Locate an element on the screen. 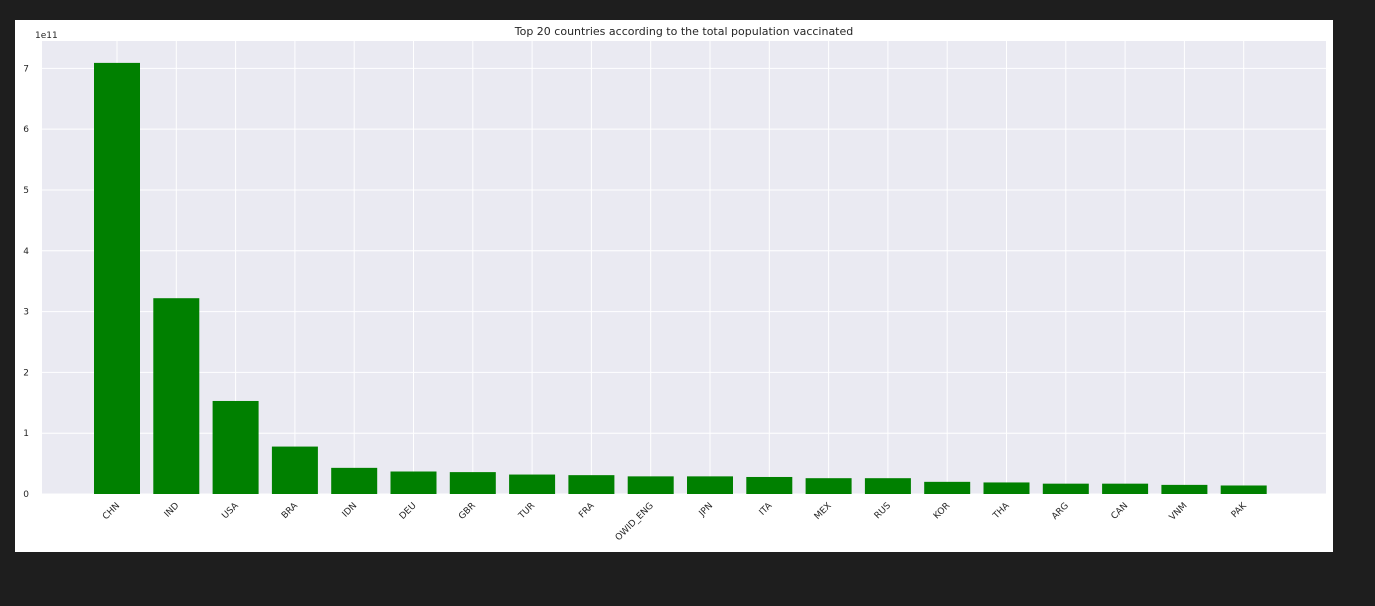 The image size is (1375, 606). y-tick-label: 2 is located at coordinates (26, 373).